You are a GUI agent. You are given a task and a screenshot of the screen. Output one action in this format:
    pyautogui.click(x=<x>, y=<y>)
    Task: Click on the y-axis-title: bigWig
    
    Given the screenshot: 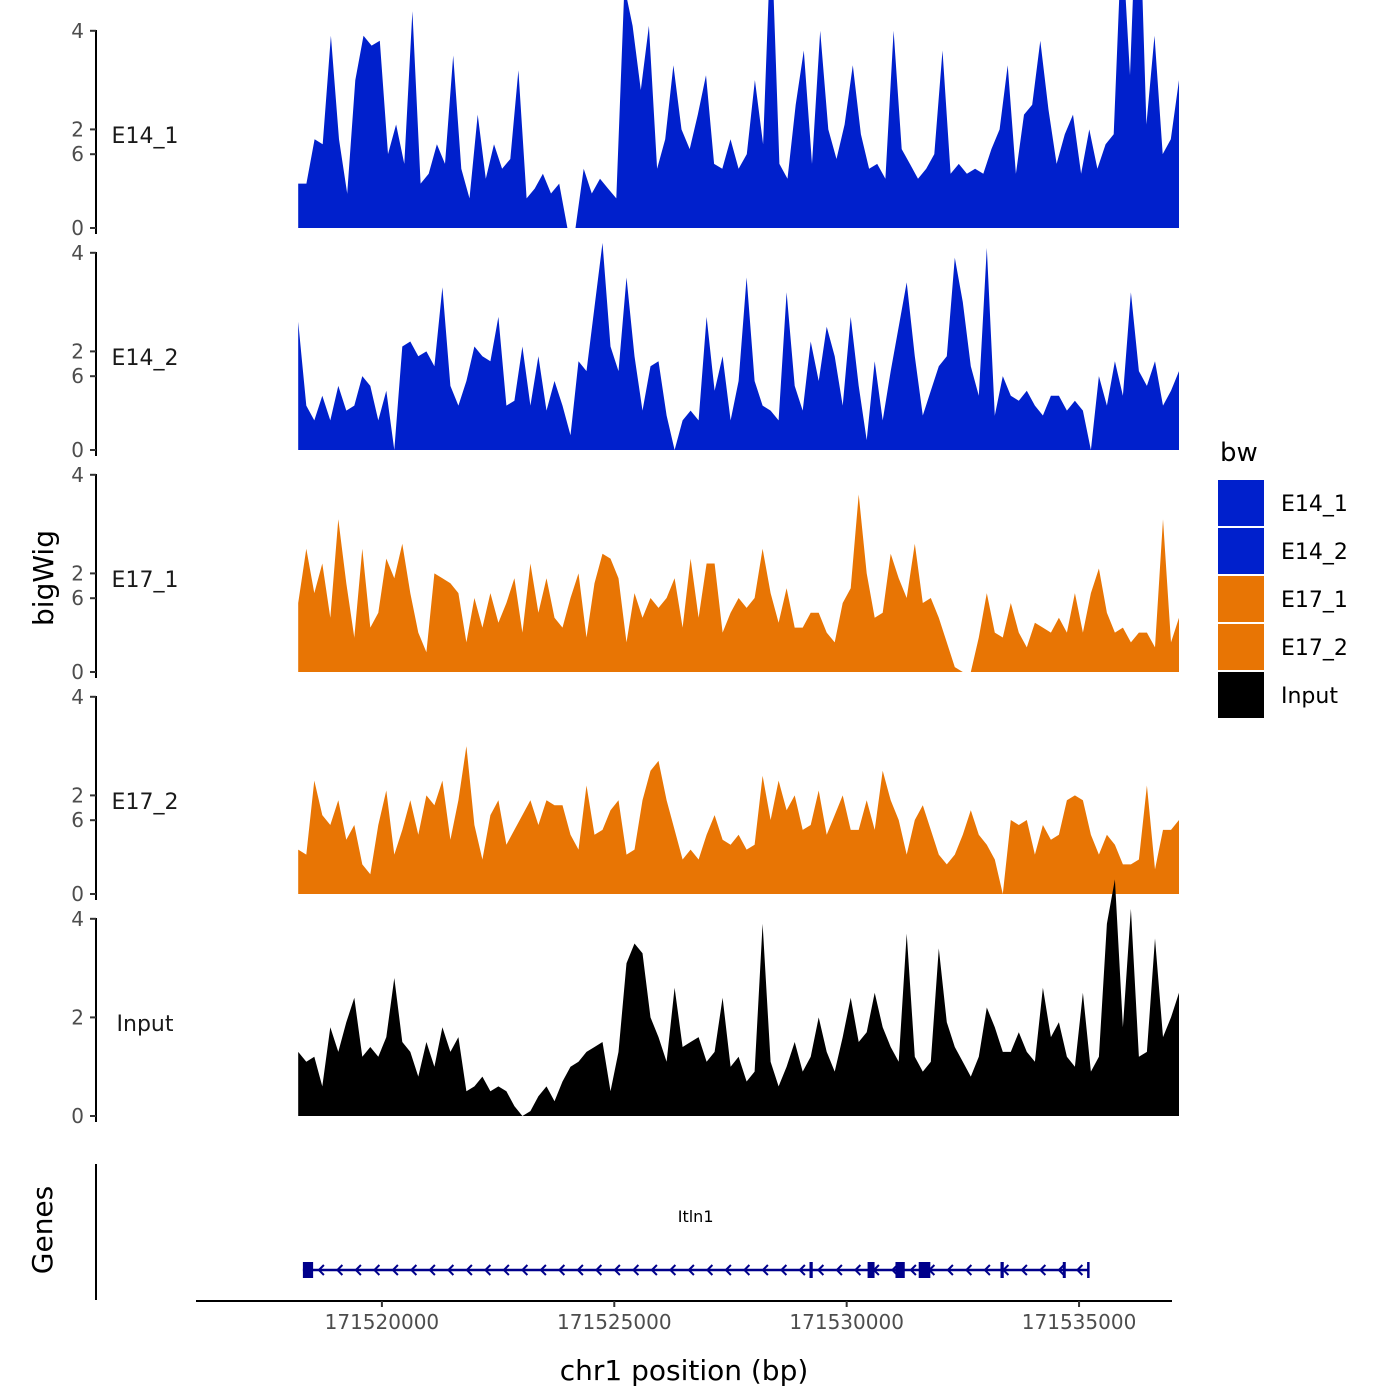 What is the action you would take?
    pyautogui.click(x=43, y=578)
    